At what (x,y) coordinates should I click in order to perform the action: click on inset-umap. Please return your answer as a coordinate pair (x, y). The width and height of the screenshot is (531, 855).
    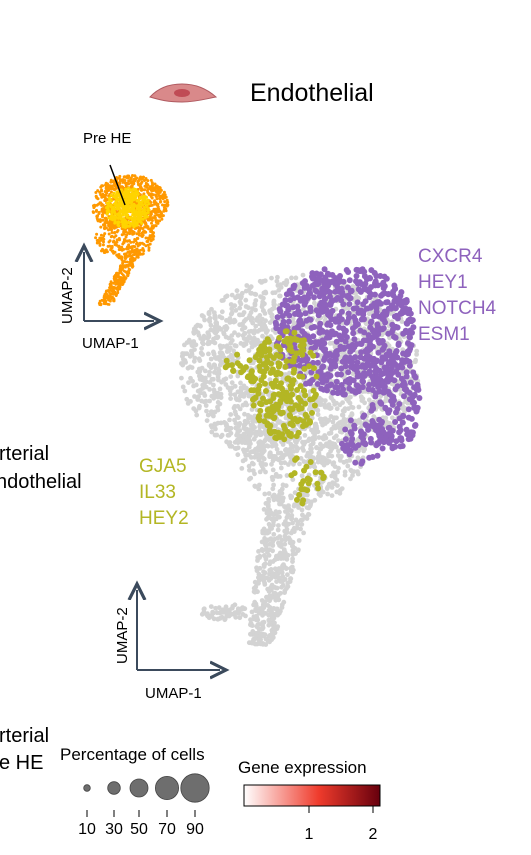
    Looking at the image, I should click on (130, 240).